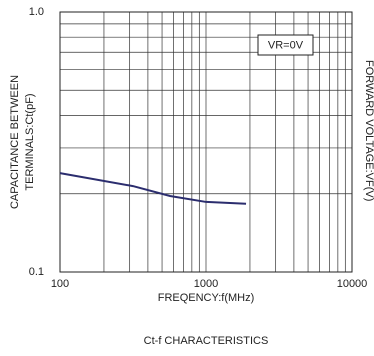  I want to click on annotation: VR=0V, so click(286, 45).